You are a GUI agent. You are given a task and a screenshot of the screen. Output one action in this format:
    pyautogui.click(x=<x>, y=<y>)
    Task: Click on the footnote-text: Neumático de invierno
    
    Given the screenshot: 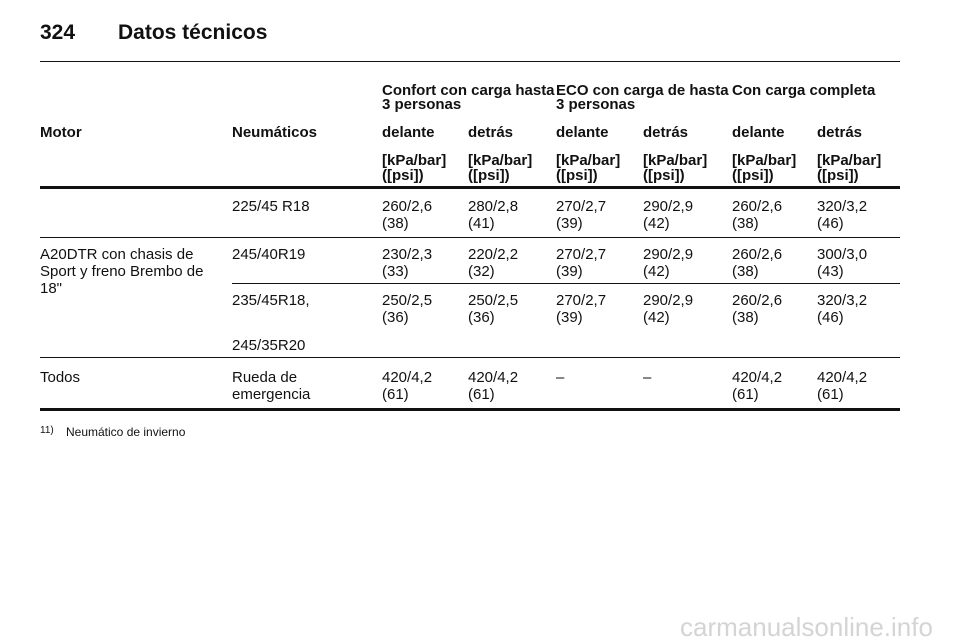 What is the action you would take?
    pyautogui.click(x=126, y=432)
    